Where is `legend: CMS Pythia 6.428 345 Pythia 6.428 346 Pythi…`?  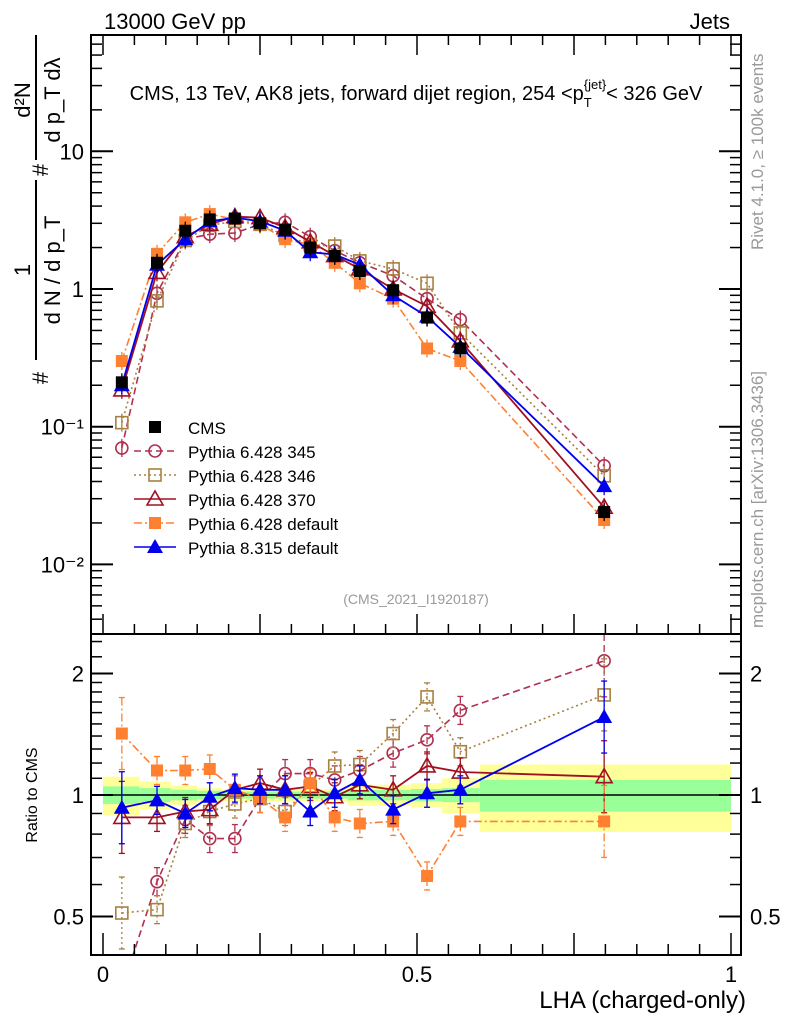
legend: CMS Pythia 6.428 345 Pythia 6.428 346 Pythi… is located at coordinates (236, 488).